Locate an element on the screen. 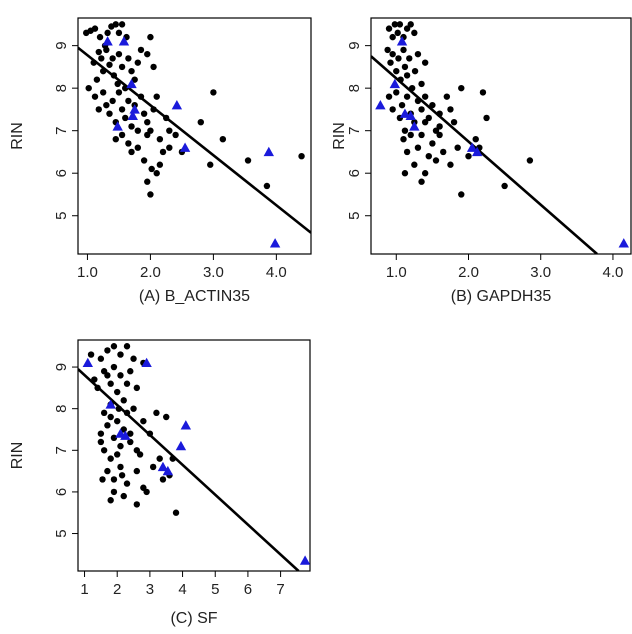 The width and height of the screenshot is (632, 634). y-tick-label: 7 is located at coordinates (61, 450).